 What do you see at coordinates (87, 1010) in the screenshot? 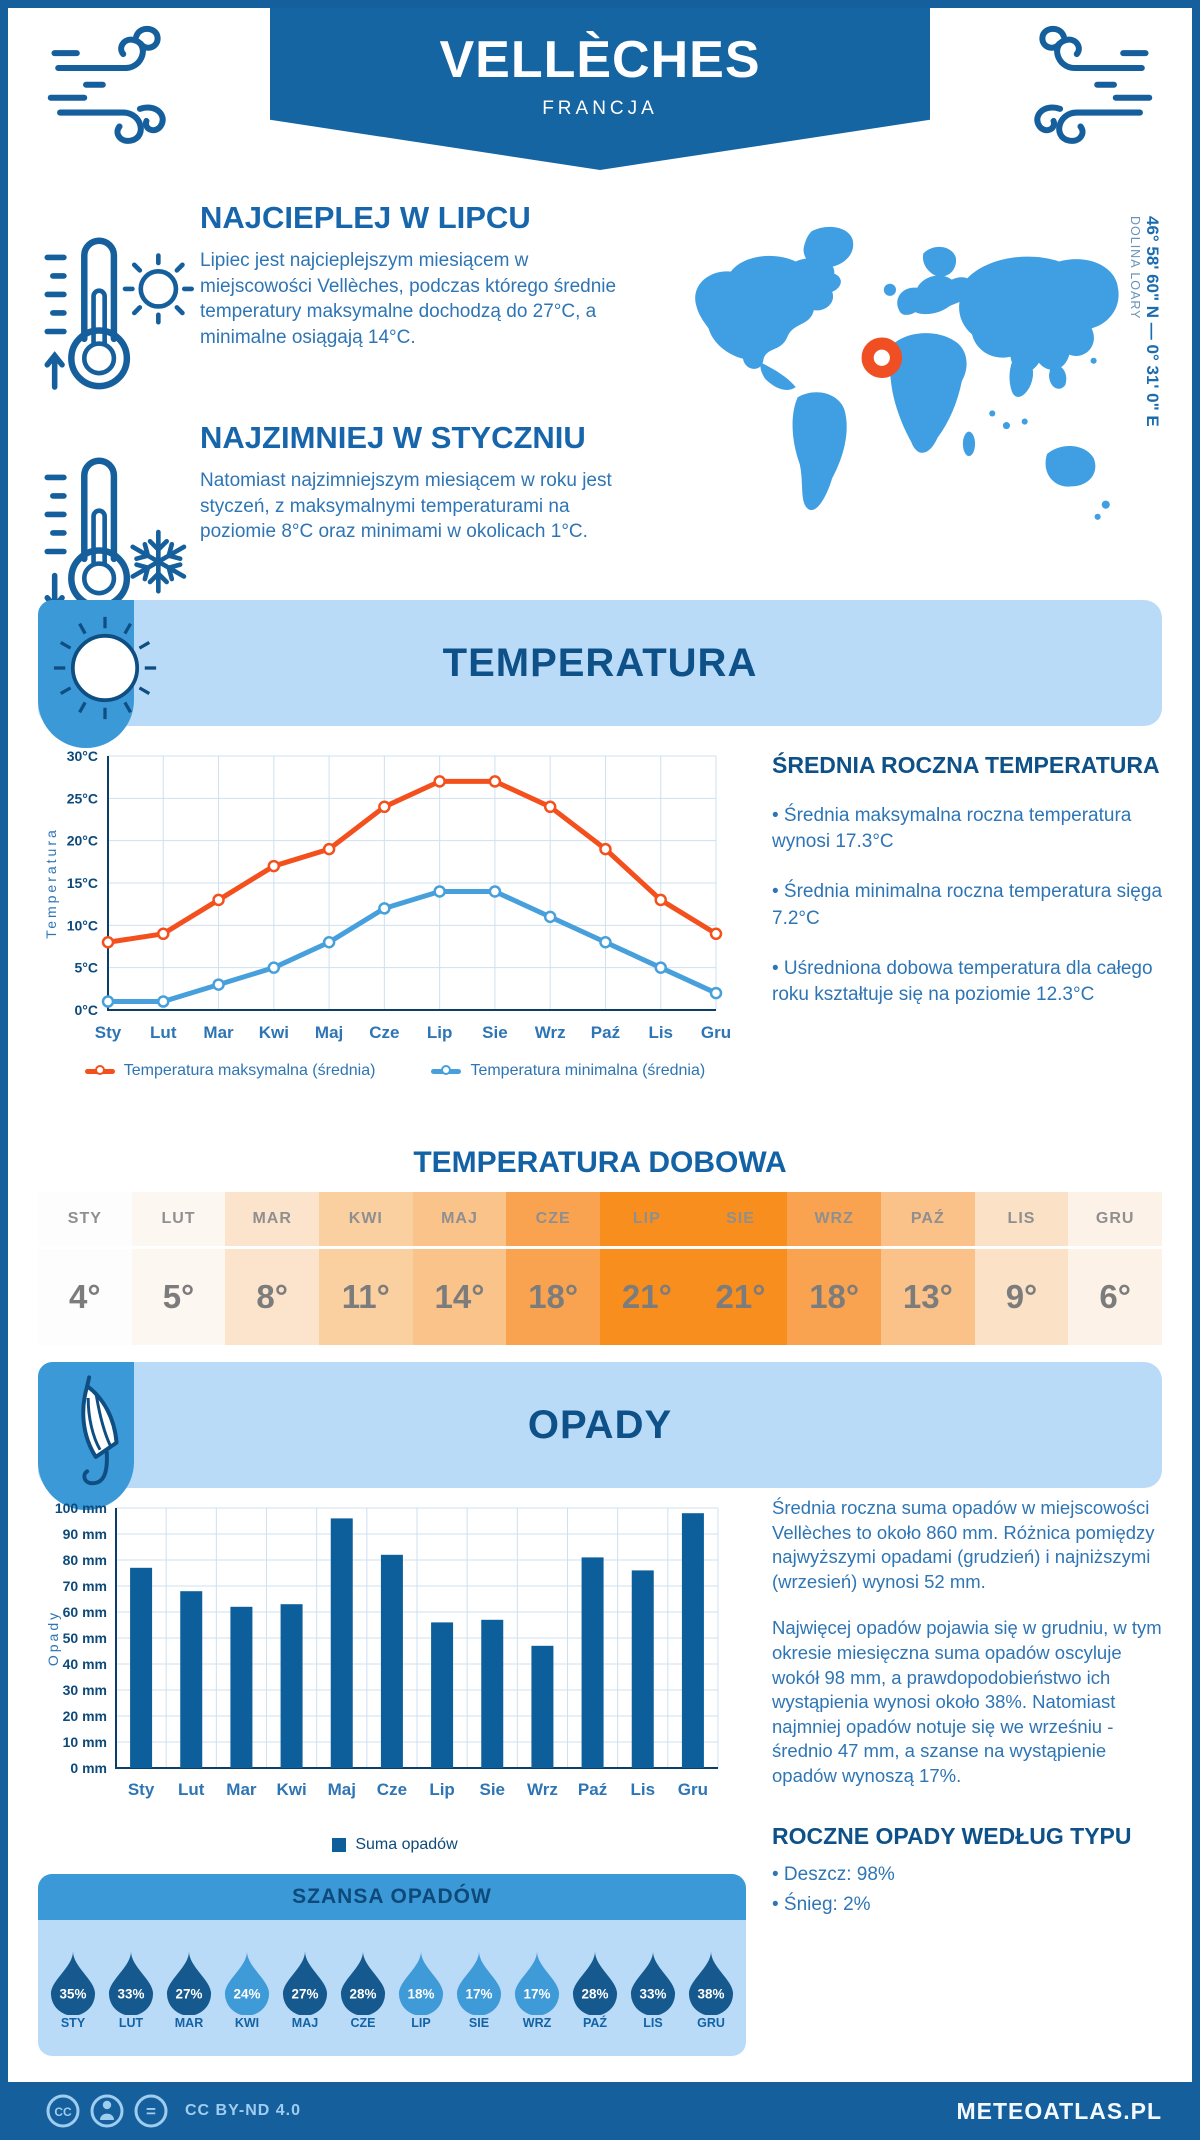
I see `svg-text: 0°C` at bounding box center [87, 1010].